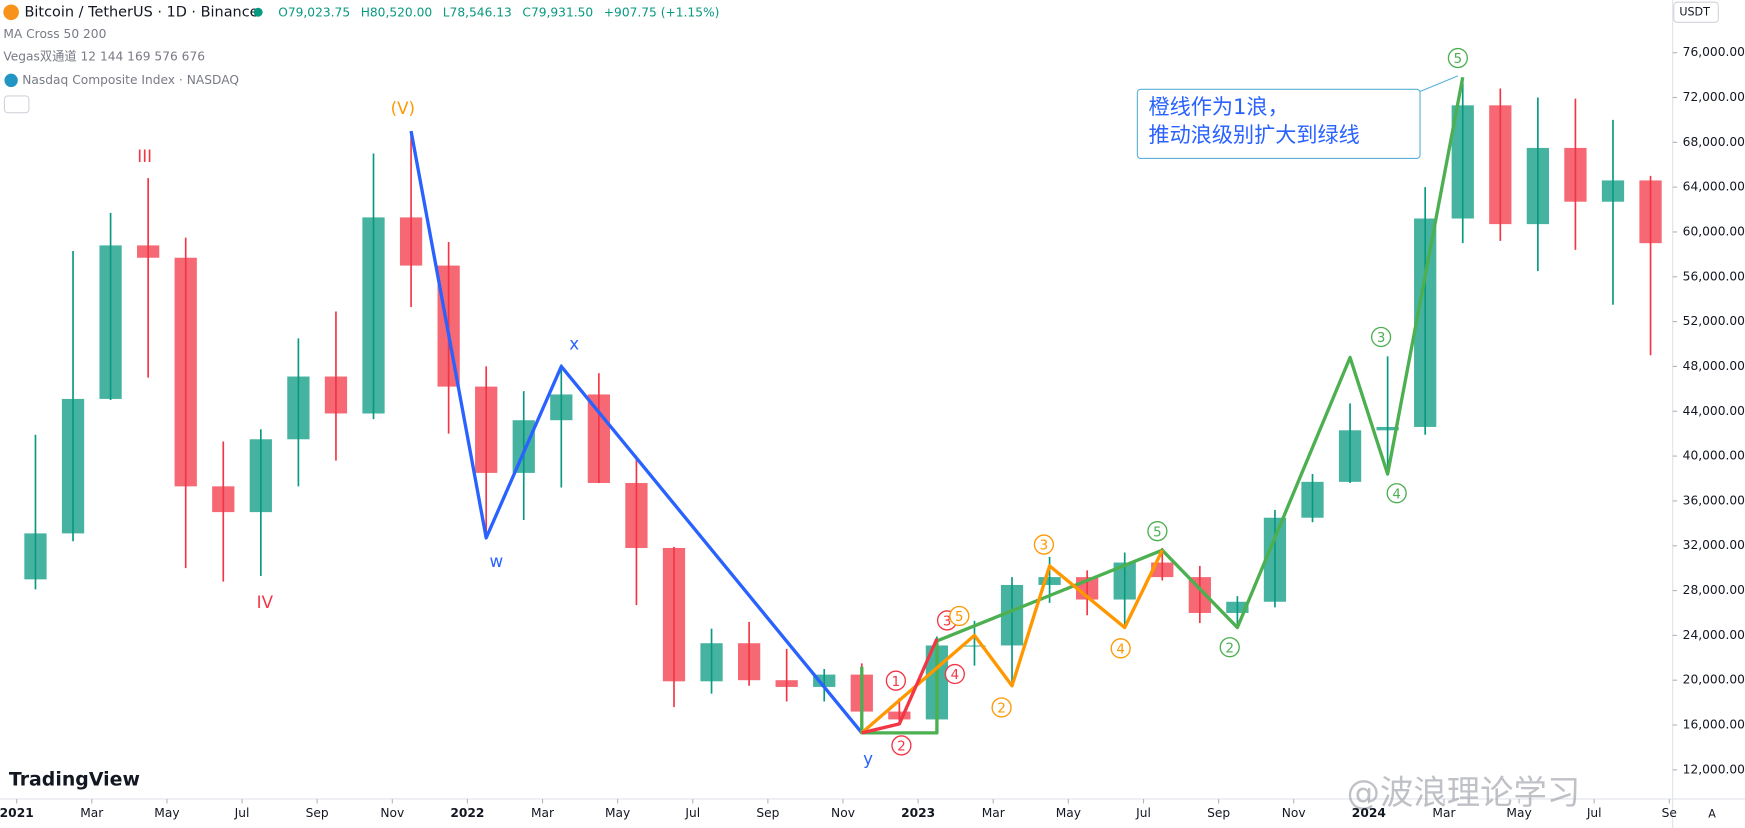  What do you see at coordinates (1714, 187) in the screenshot?
I see `y-tick-label: 64,000.00` at bounding box center [1714, 187].